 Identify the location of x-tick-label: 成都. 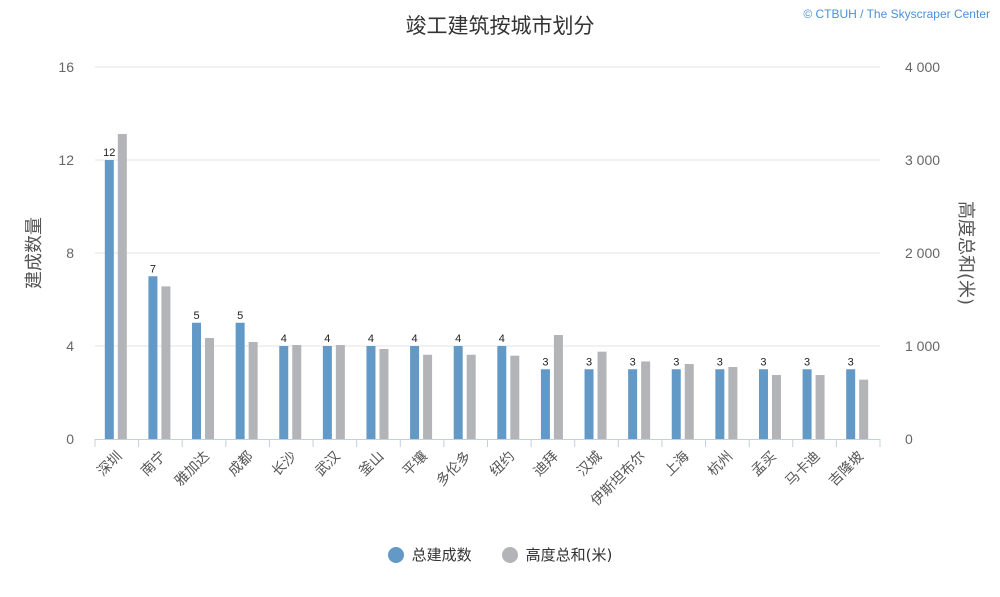
(240, 464).